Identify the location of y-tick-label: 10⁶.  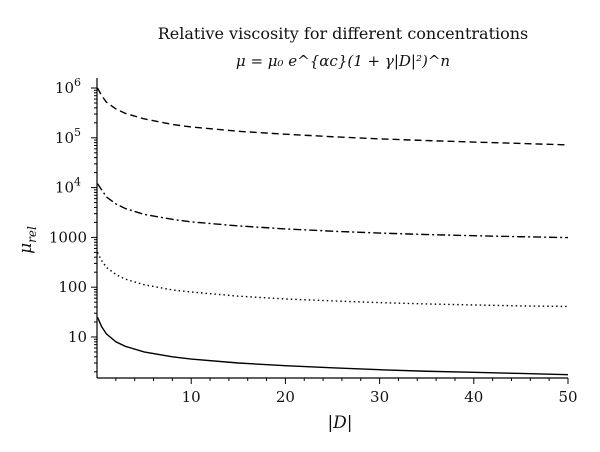
(68, 86).